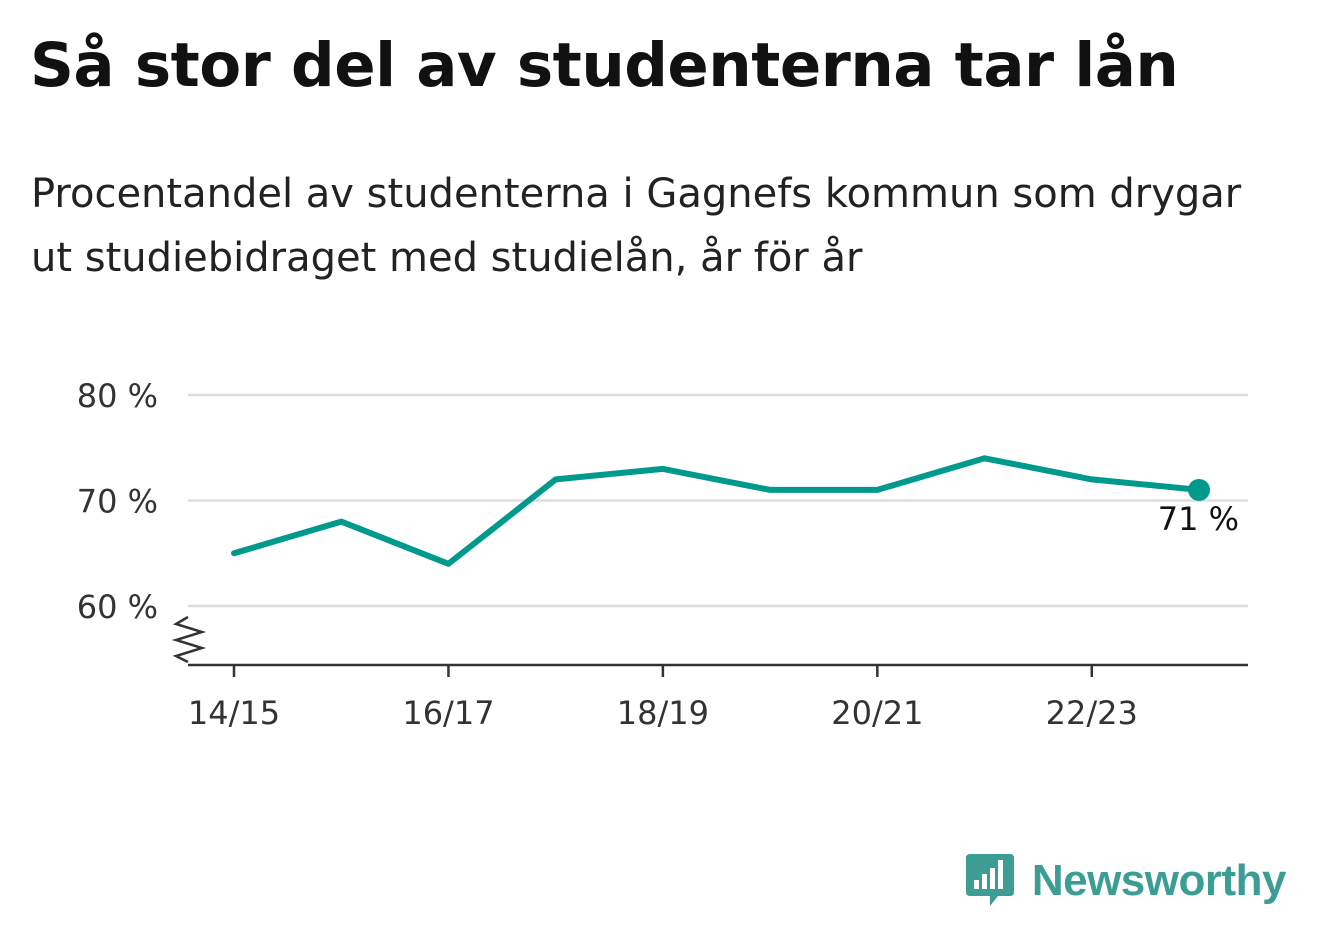  Describe the element at coordinates (1092, 713) in the screenshot. I see `x-tick-label-22-23: 22/23` at that location.